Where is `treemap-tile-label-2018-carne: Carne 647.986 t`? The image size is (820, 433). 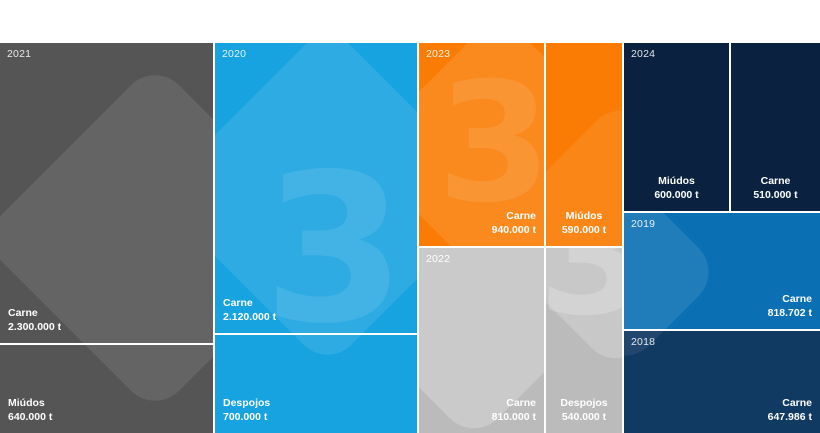 treemap-tile-label-2018-carne: Carne 647.986 t is located at coordinates (790, 411).